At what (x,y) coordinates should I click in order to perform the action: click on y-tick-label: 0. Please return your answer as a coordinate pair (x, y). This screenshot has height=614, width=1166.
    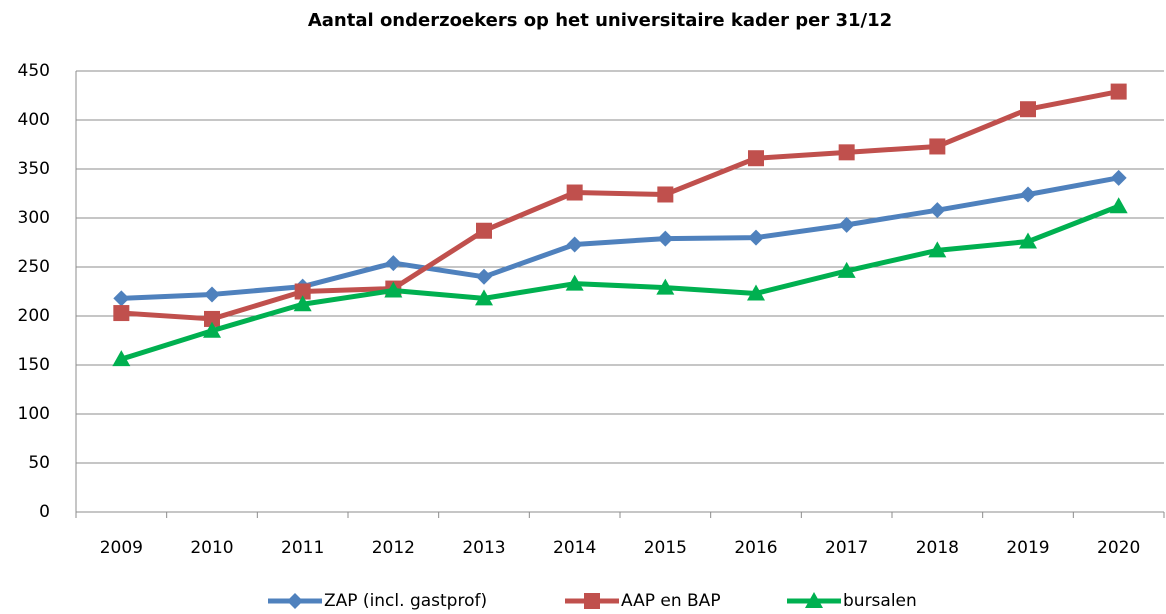
    Looking at the image, I should click on (44, 512).